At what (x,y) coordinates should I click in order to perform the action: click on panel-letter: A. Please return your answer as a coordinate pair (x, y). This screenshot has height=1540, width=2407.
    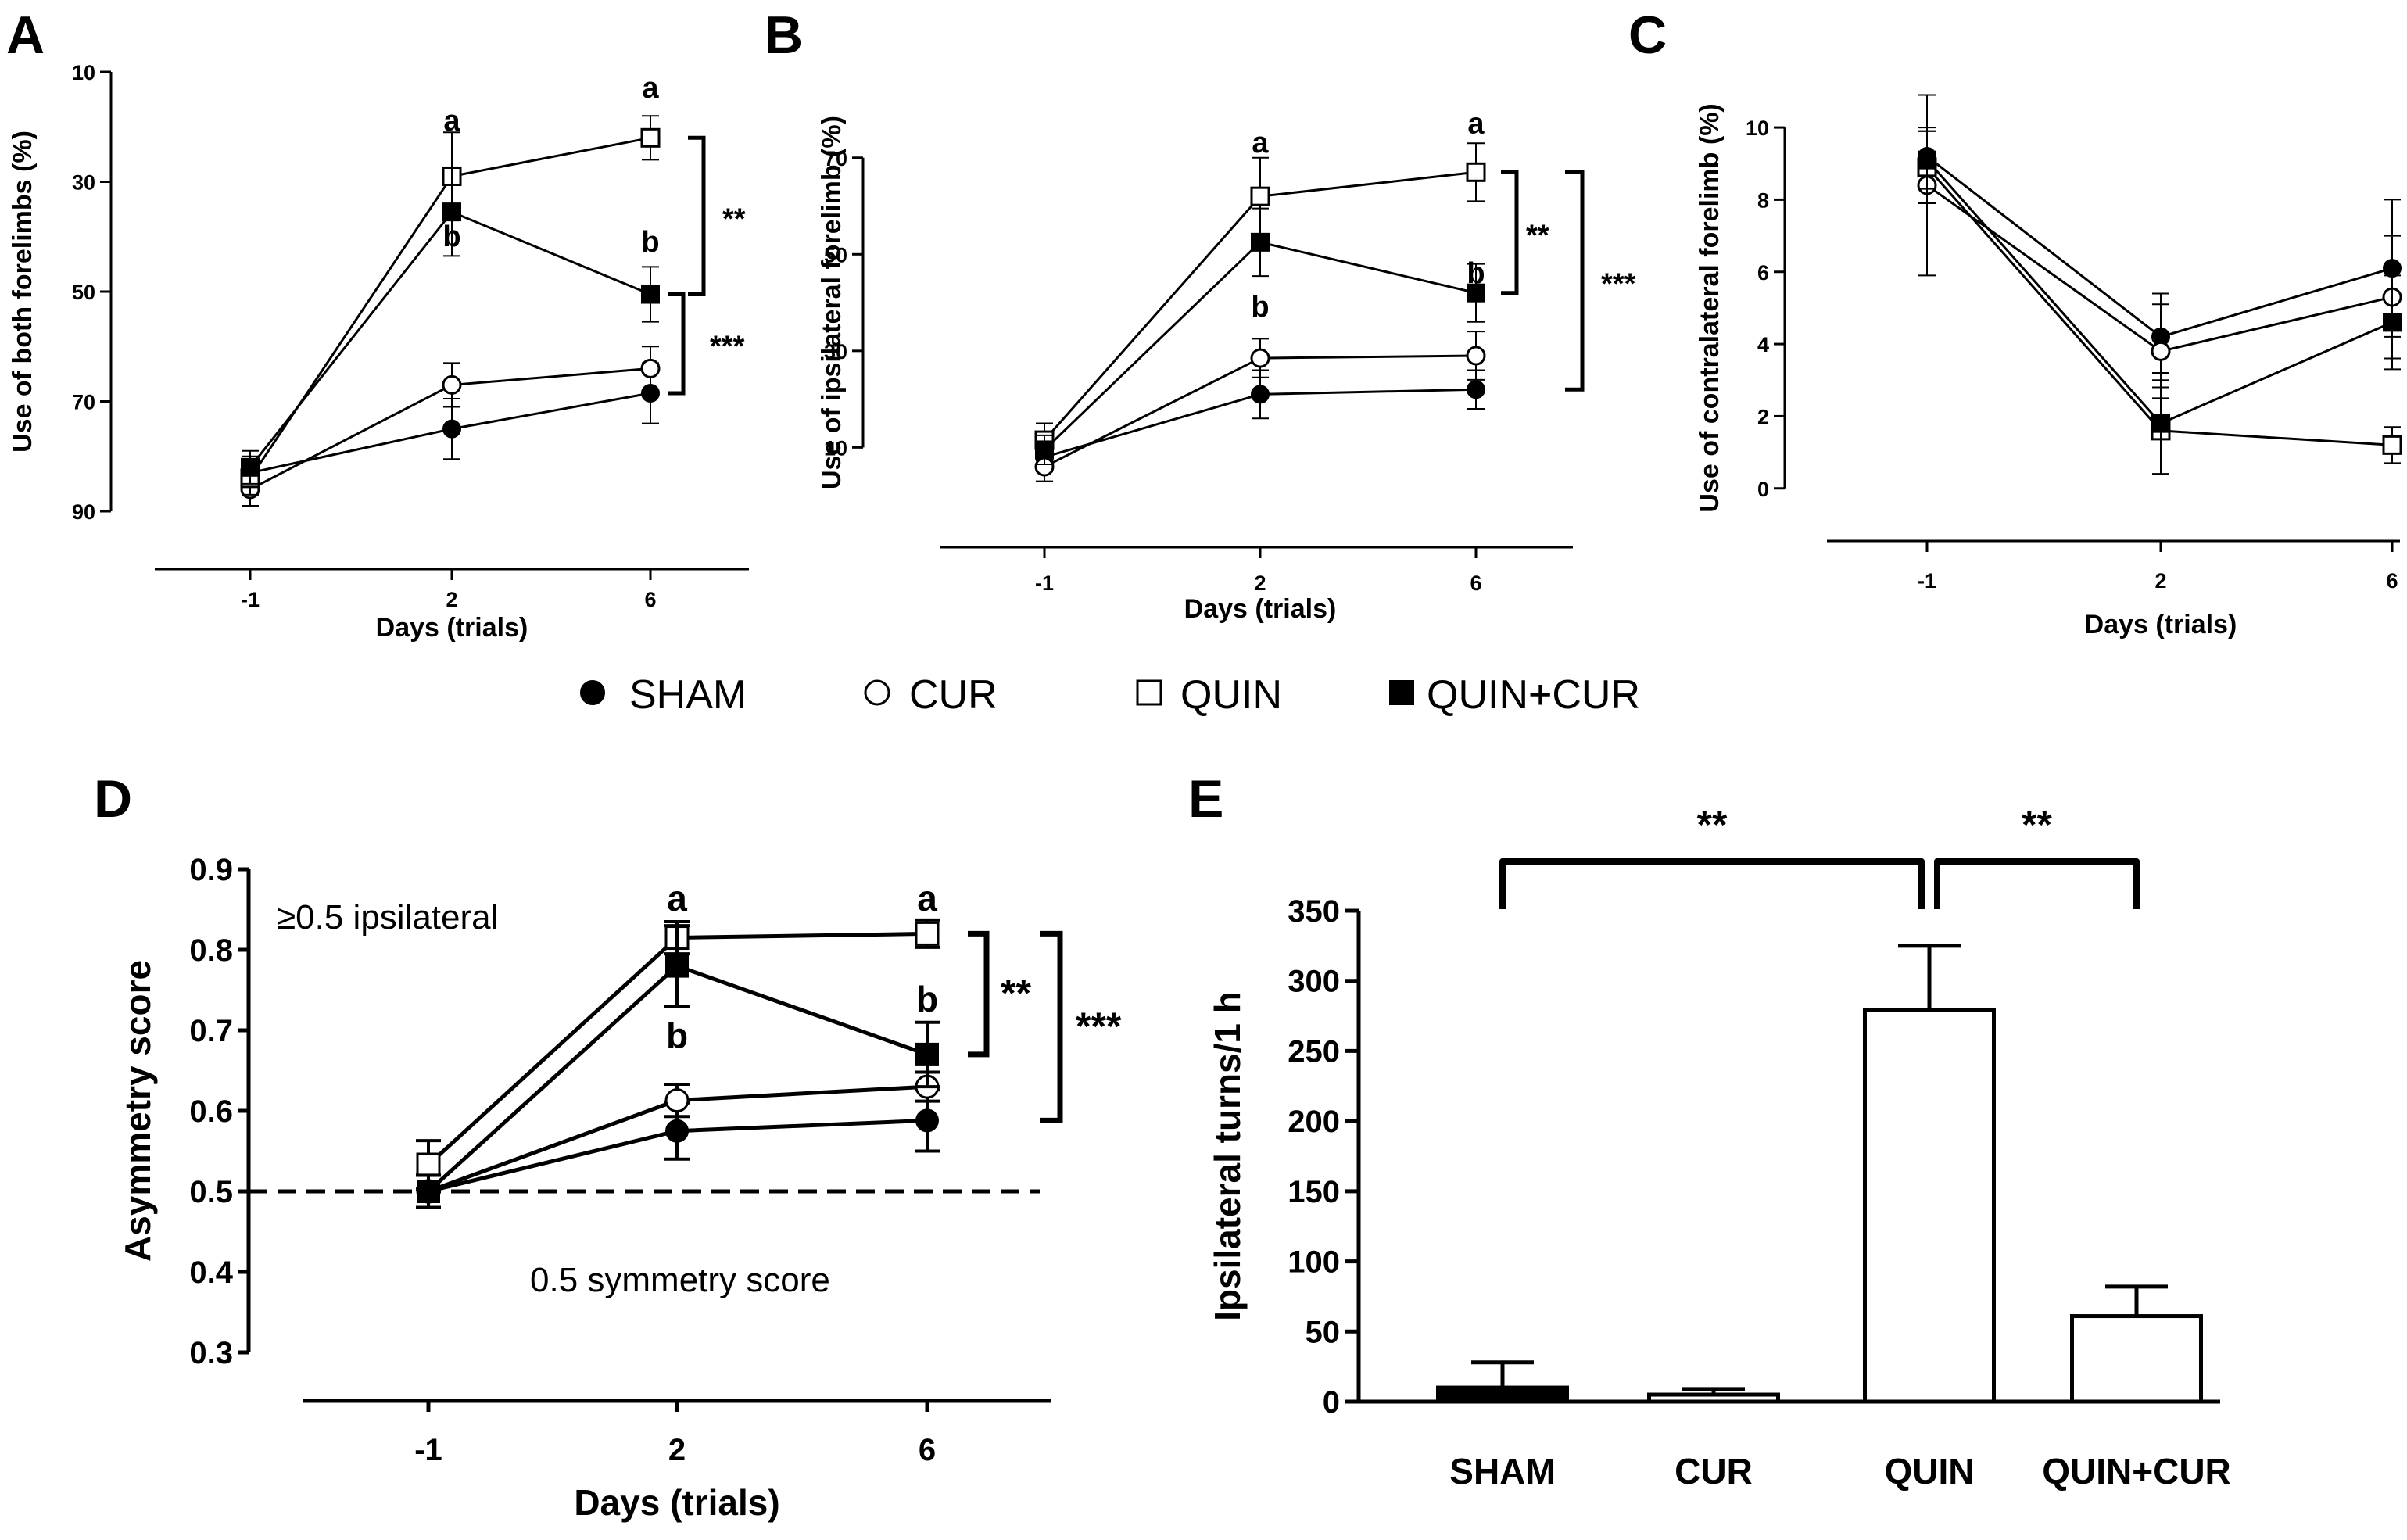
    Looking at the image, I should click on (25, 35).